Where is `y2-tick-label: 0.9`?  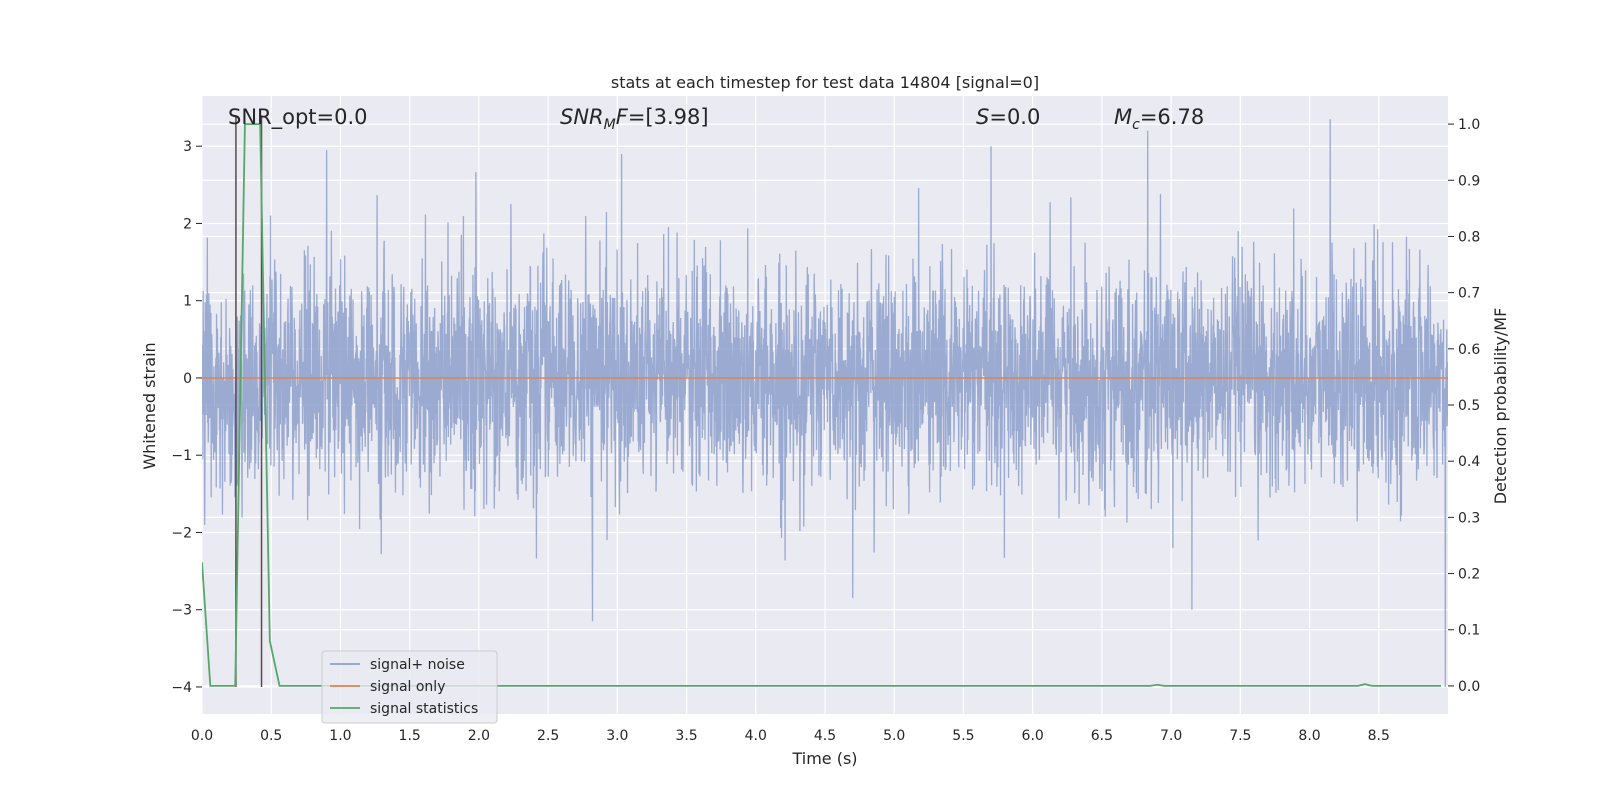
y2-tick-label: 0.9 is located at coordinates (1469, 181).